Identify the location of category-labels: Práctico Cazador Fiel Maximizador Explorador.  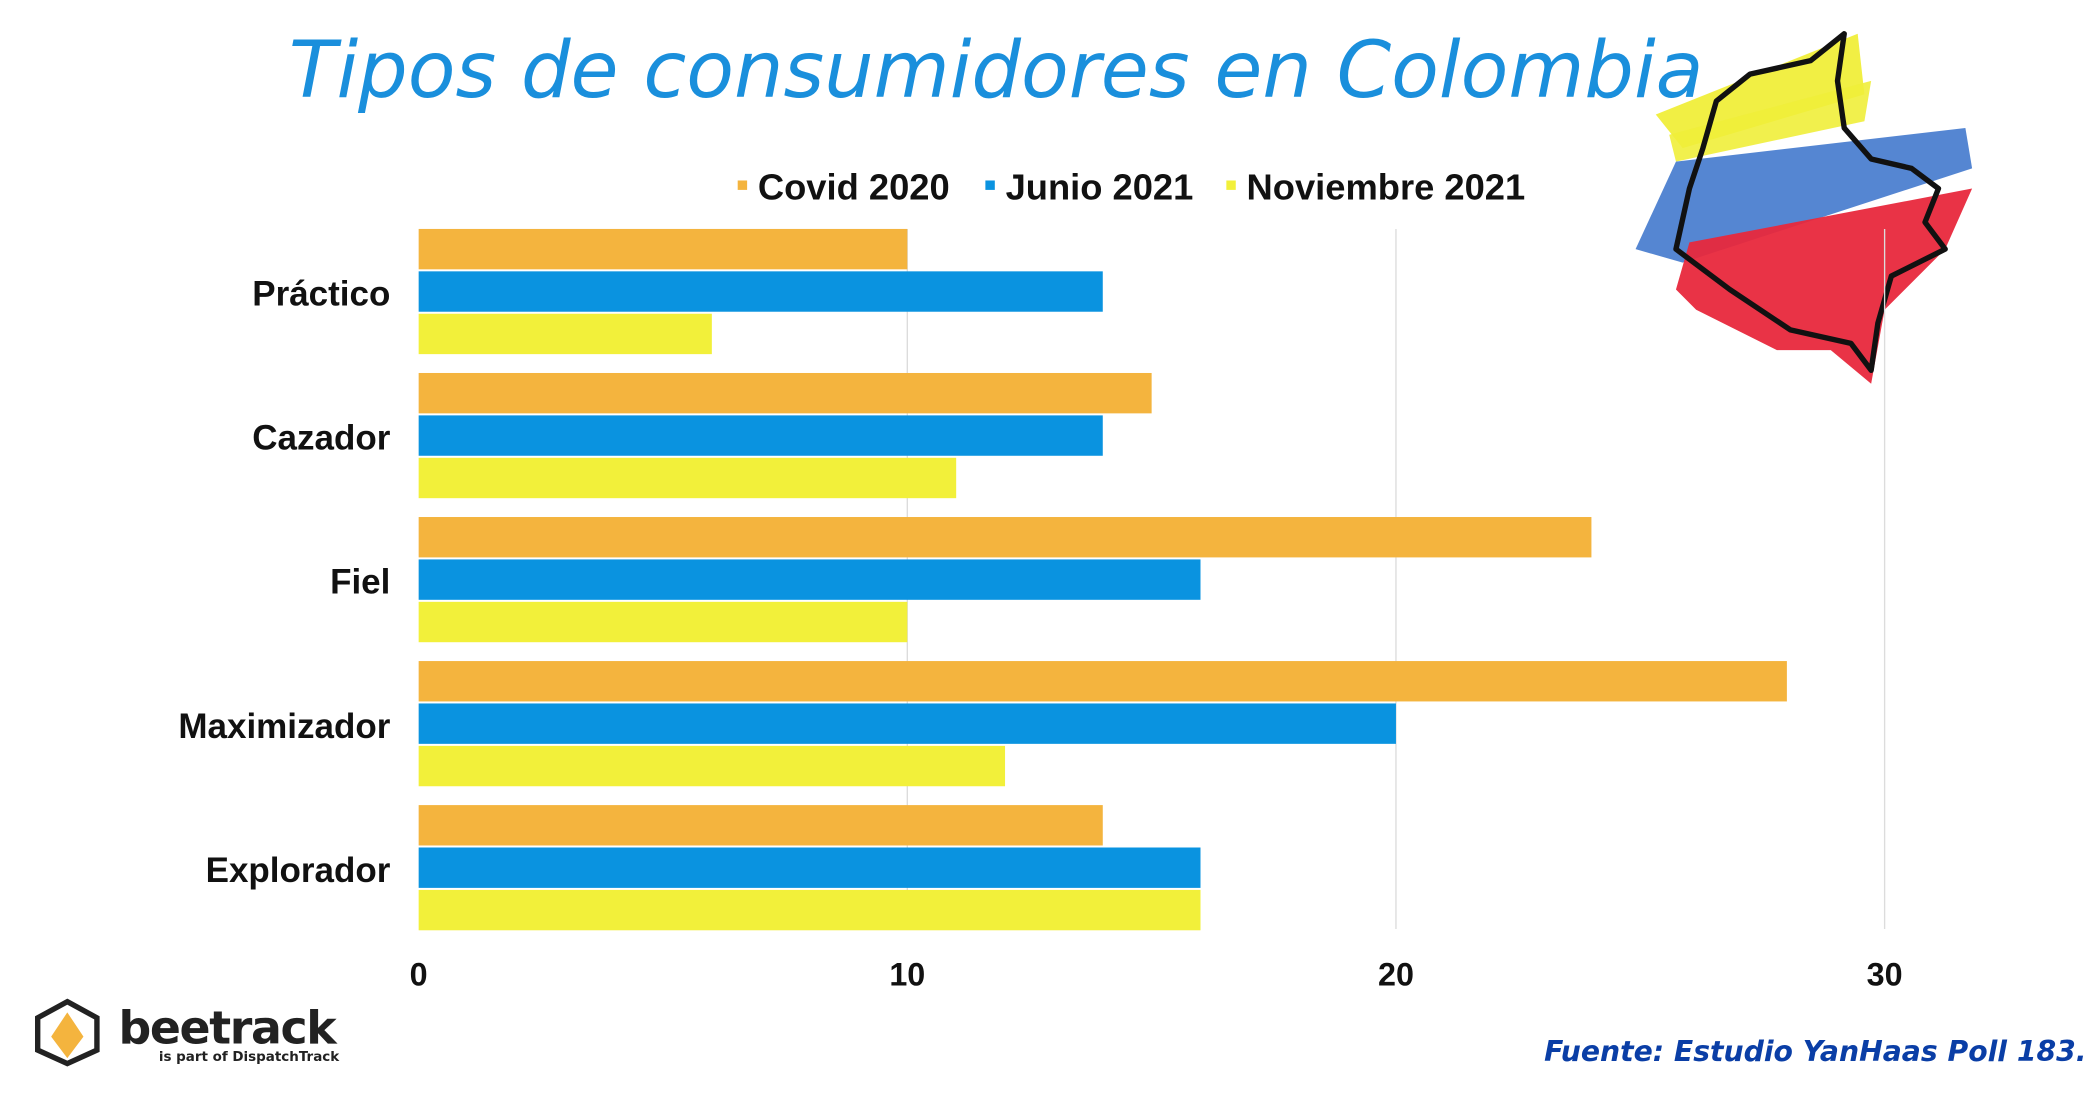
(284, 582).